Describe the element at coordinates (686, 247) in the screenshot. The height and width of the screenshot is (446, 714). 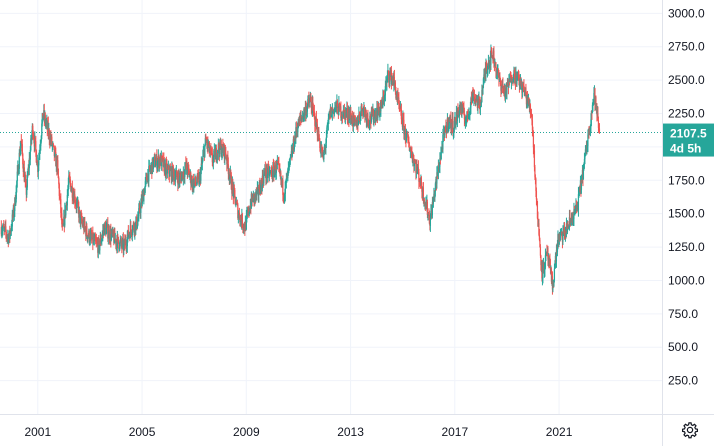
I see `y-tick-label: 1250.0` at that location.